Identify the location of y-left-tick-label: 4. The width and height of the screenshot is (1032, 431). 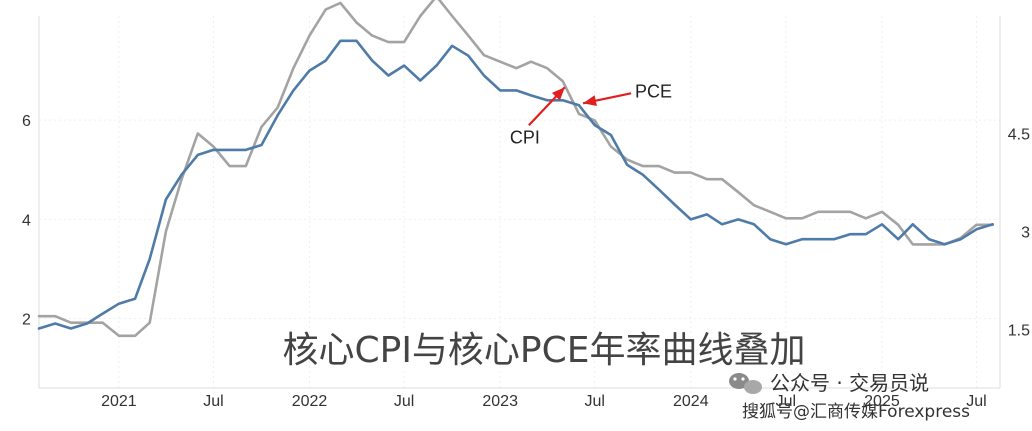
(26, 220).